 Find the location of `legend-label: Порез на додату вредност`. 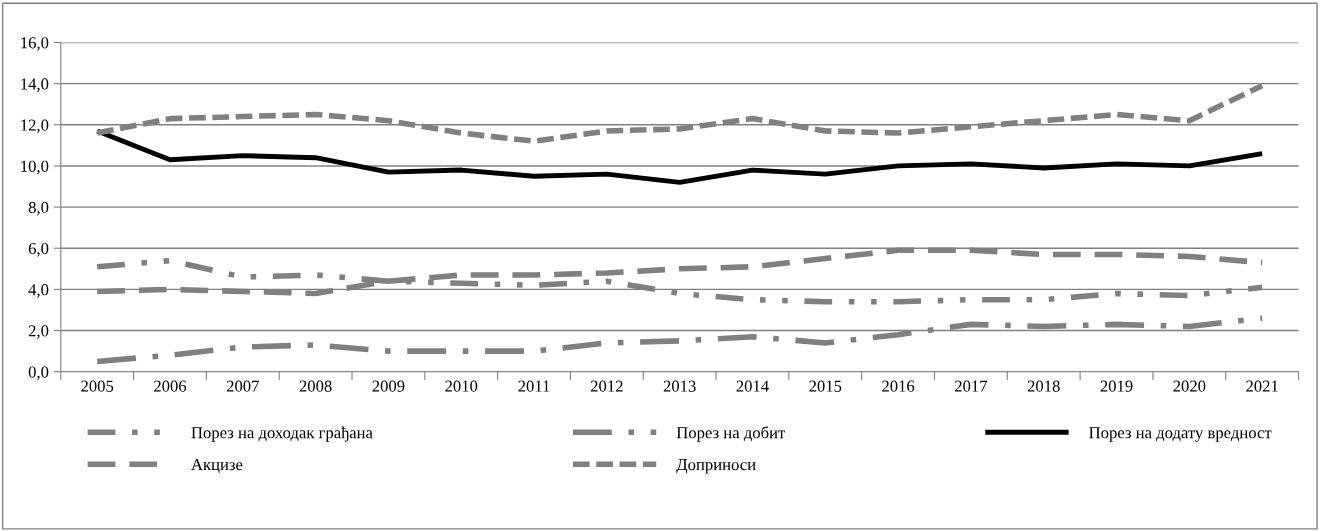

legend-label: Порез на додату вредност is located at coordinates (1180, 434).